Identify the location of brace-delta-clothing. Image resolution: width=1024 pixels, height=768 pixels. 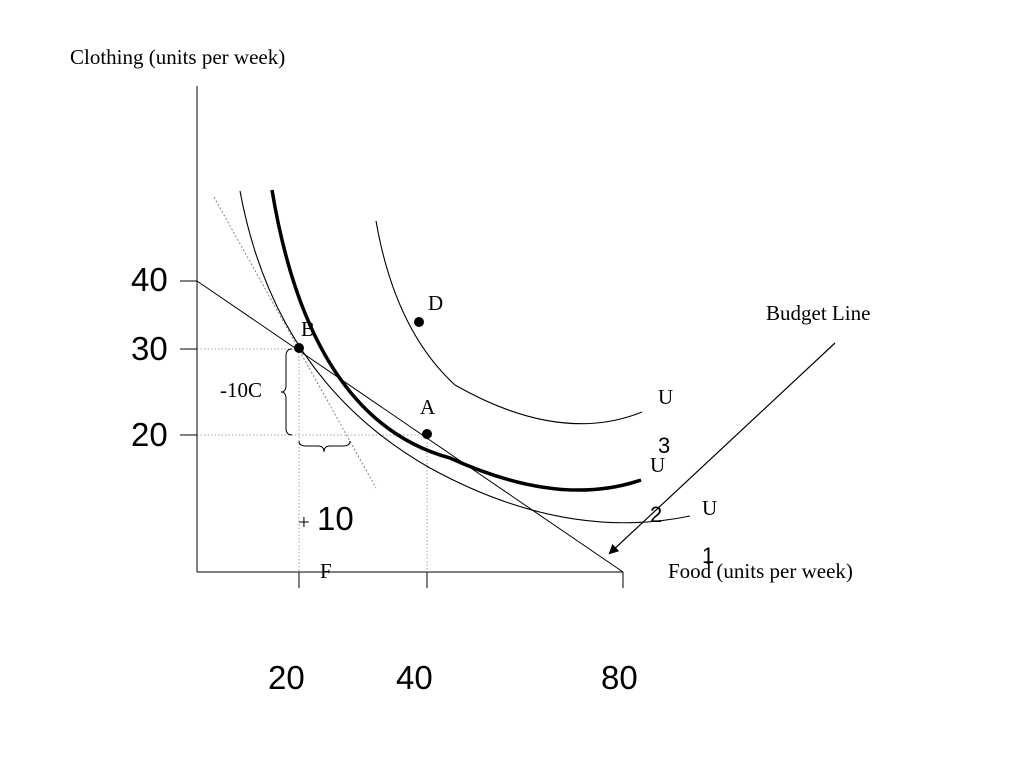
(286, 392).